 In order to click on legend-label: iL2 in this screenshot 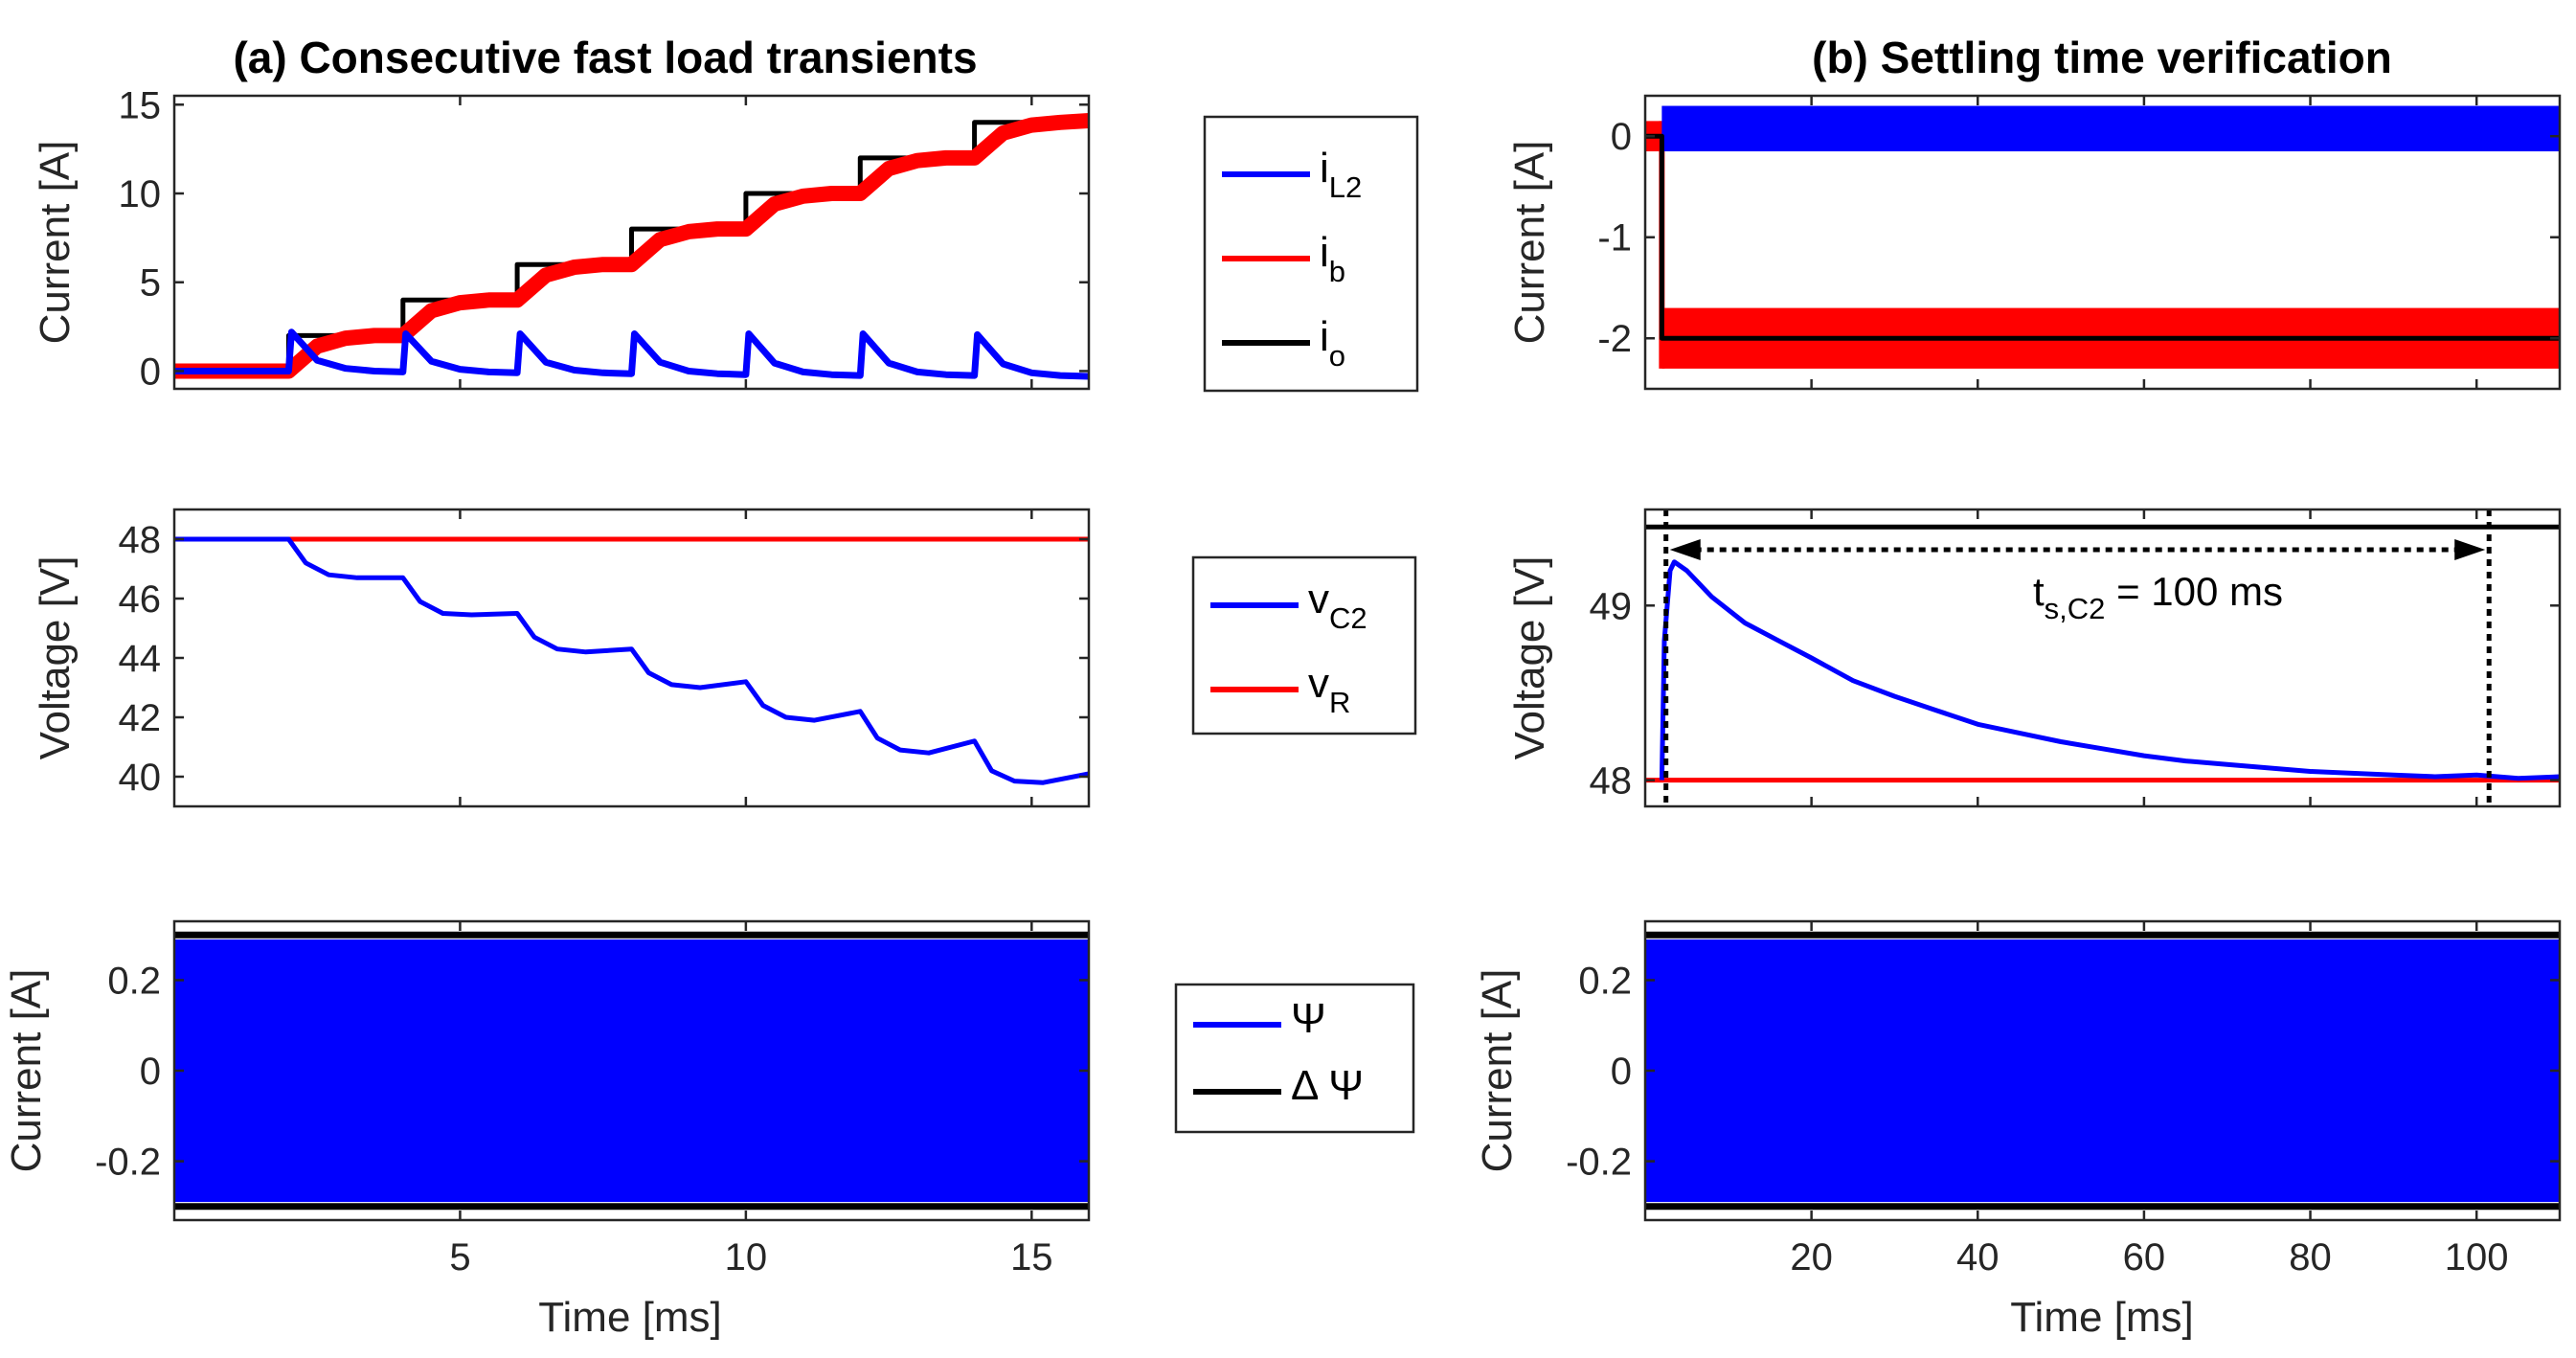, I will do `click(1341, 174)`.